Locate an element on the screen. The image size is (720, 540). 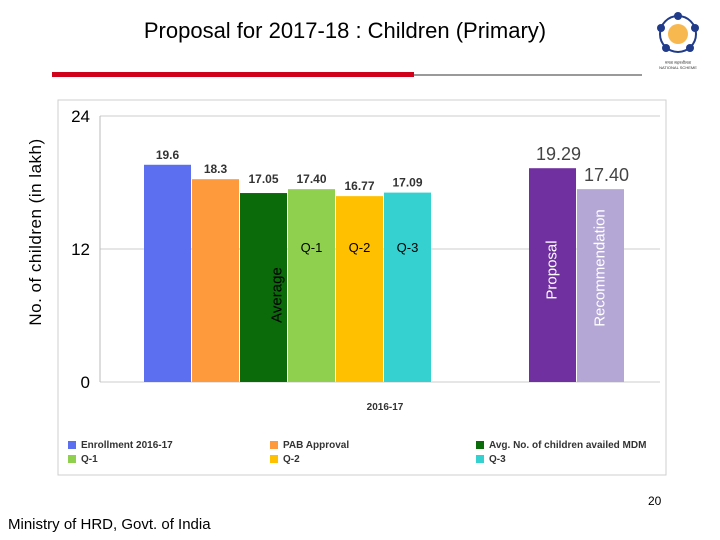
logo-caption-line: ममता सहनशीलता is located at coordinates (678, 62).